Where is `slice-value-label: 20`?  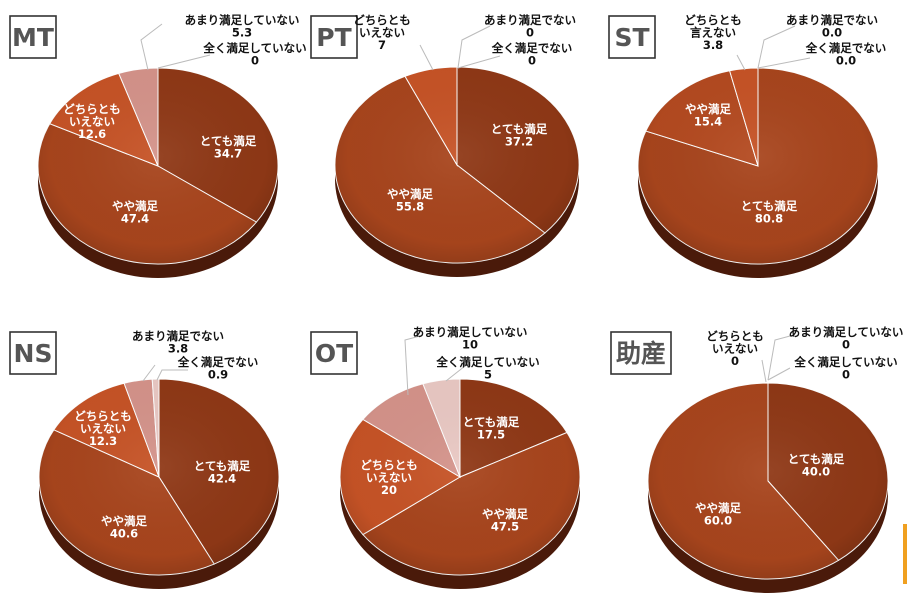
slice-value-label: 20 is located at coordinates (389, 490).